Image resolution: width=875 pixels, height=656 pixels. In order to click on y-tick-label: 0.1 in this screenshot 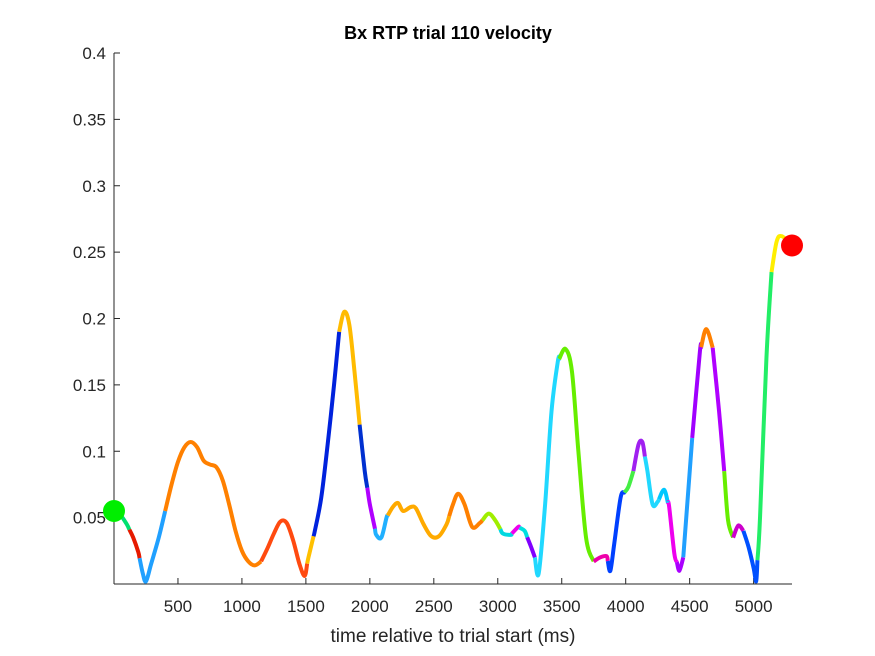, I will do `click(94, 451)`.